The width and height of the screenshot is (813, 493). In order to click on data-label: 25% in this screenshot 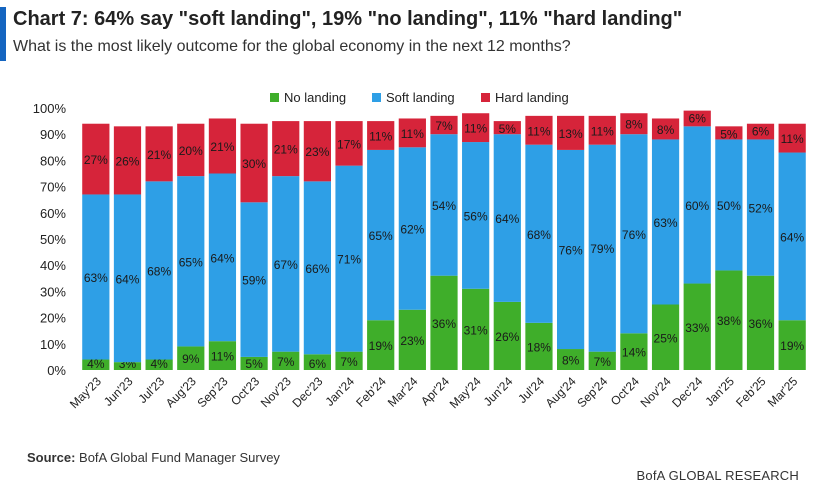, I will do `click(666, 338)`.